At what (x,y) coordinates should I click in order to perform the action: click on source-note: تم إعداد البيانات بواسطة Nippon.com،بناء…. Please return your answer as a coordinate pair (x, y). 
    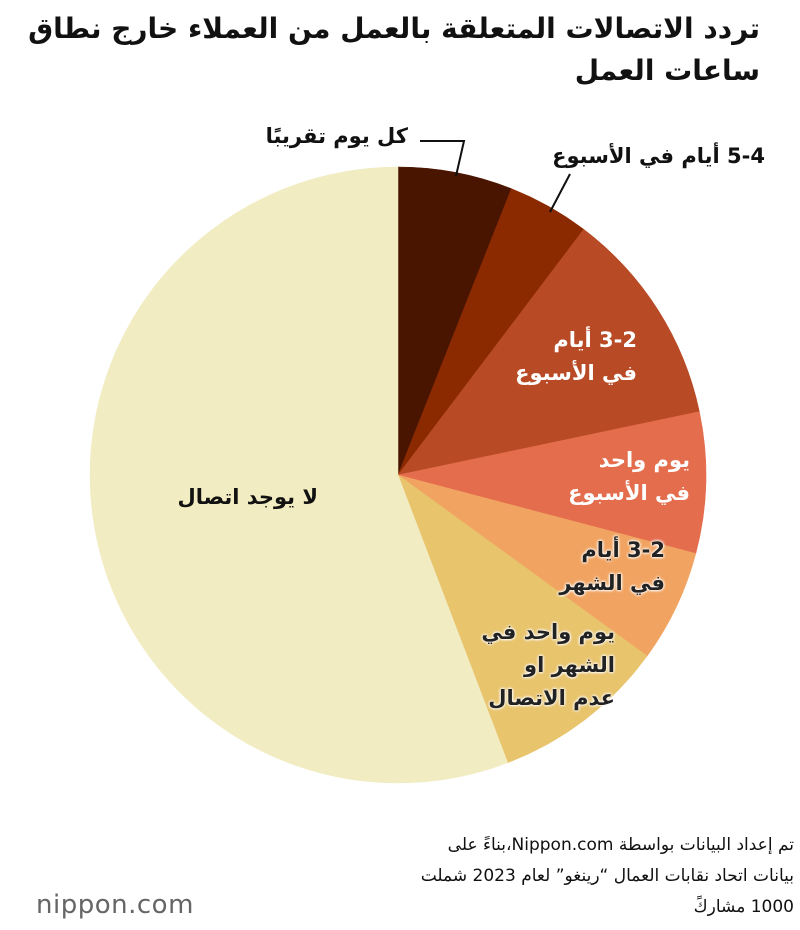
    Looking at the image, I should click on (607, 876).